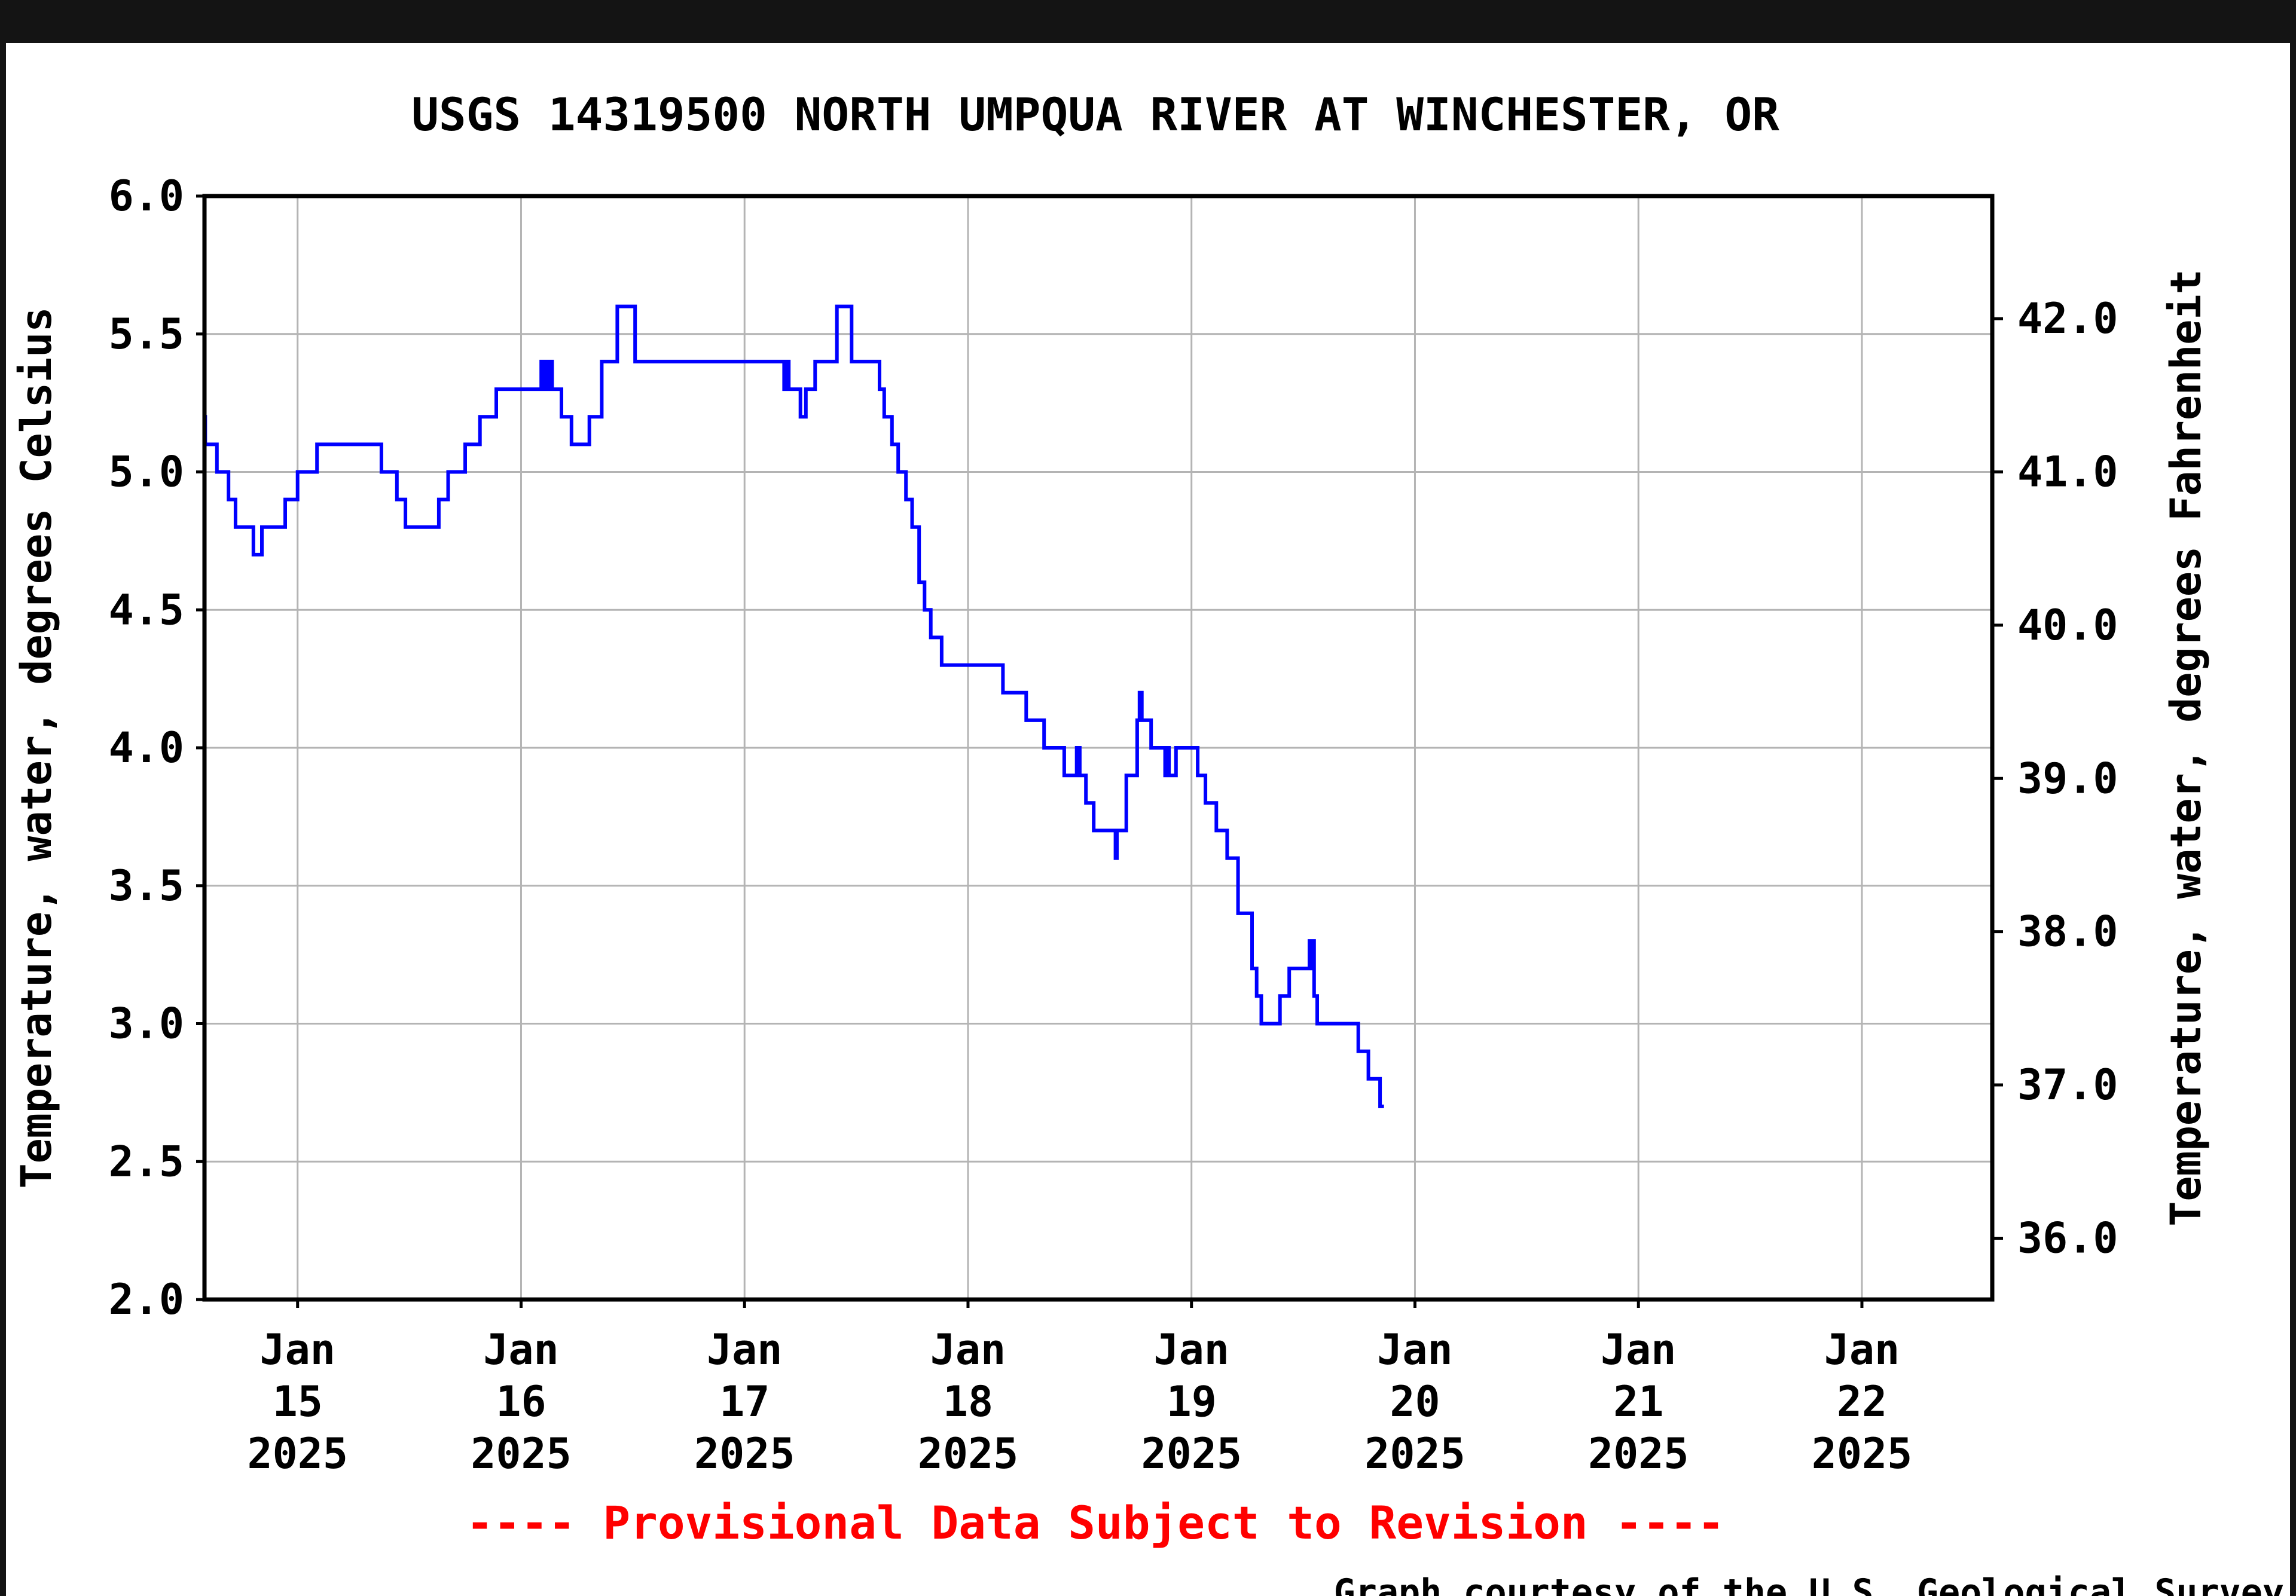 This screenshot has height=1596, width=2296. What do you see at coordinates (2067, 931) in the screenshot?
I see `y-right-tick-label: 38.0` at bounding box center [2067, 931].